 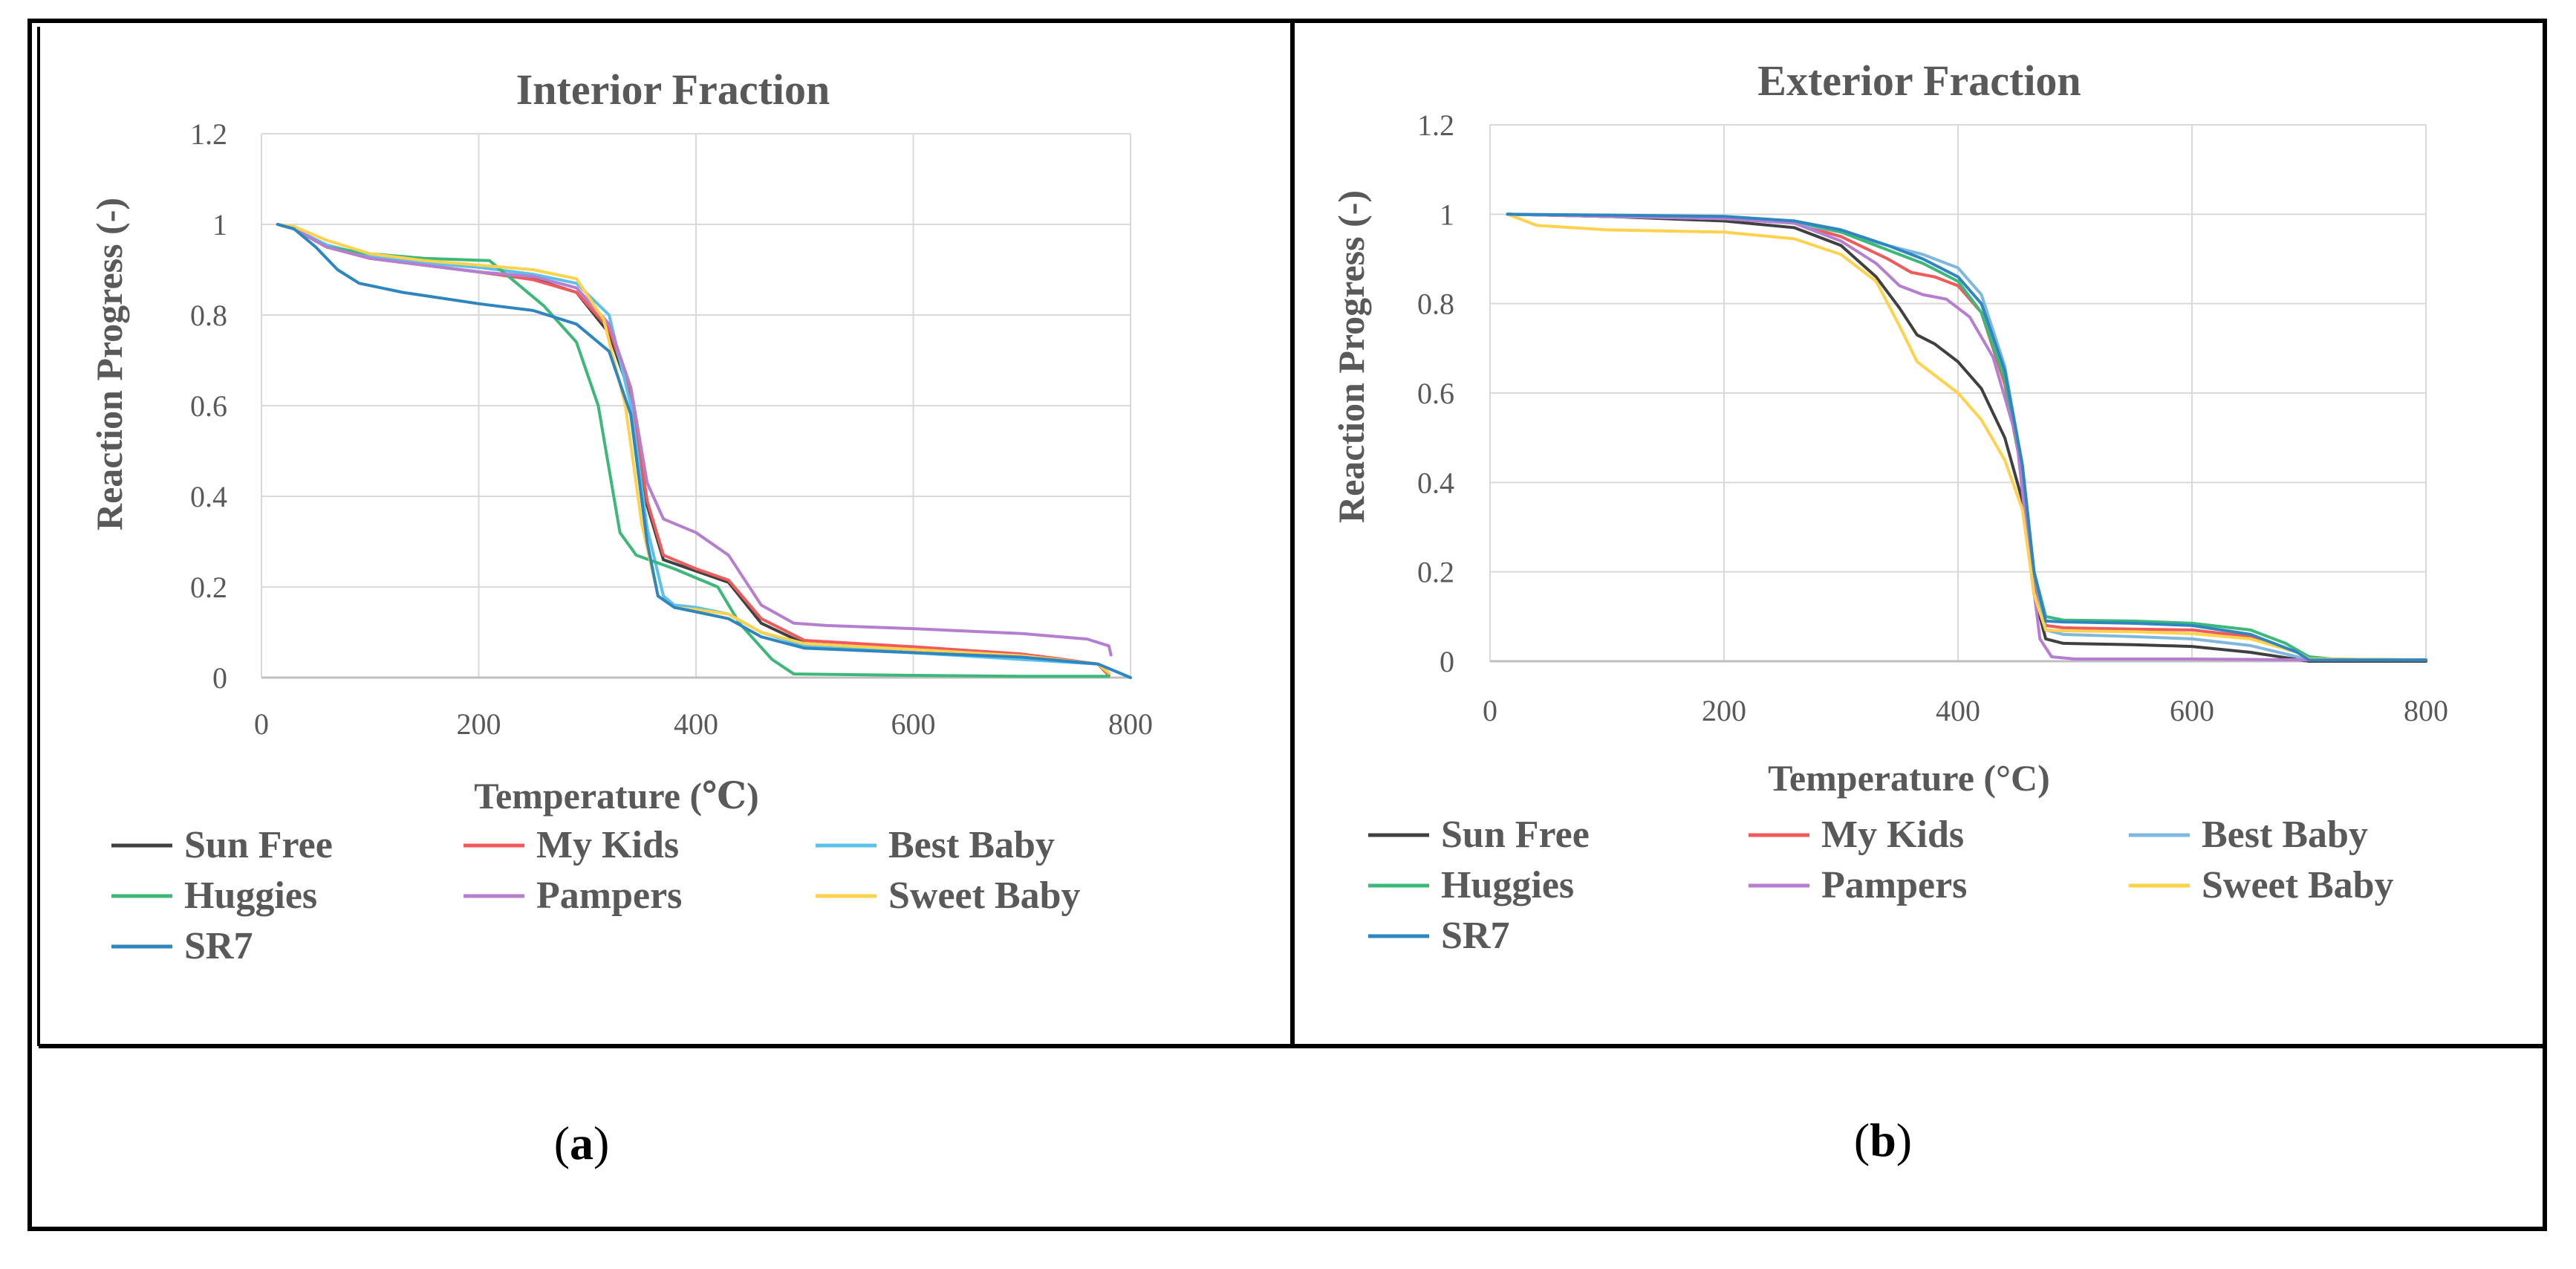 What do you see at coordinates (1883, 1140) in the screenshot?
I see `panel-label-b: (b)` at bounding box center [1883, 1140].